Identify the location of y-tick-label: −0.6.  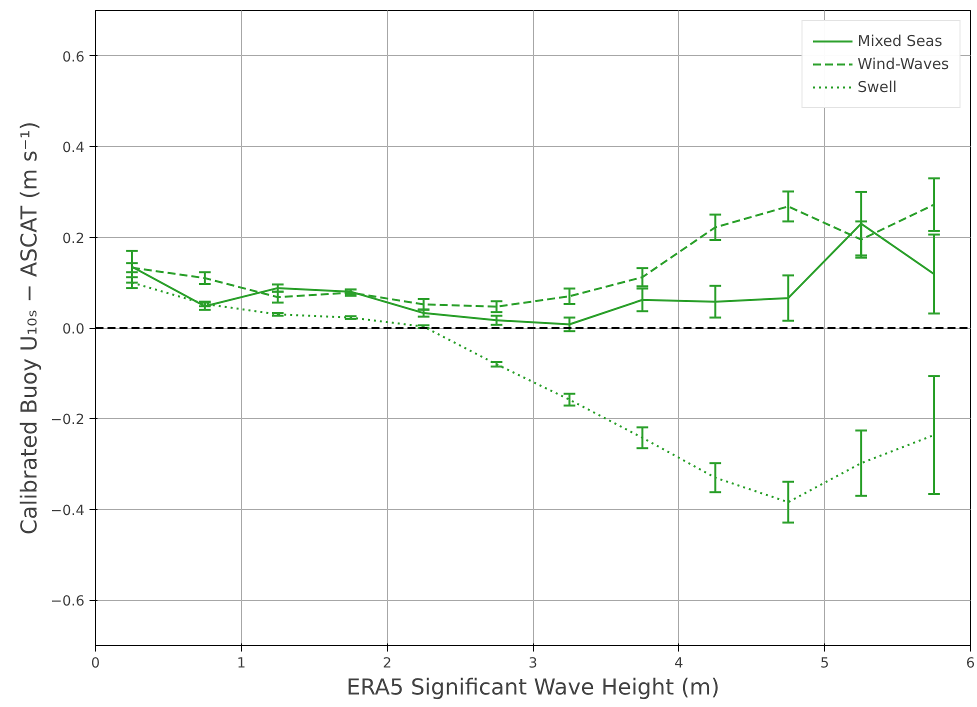
(67, 602).